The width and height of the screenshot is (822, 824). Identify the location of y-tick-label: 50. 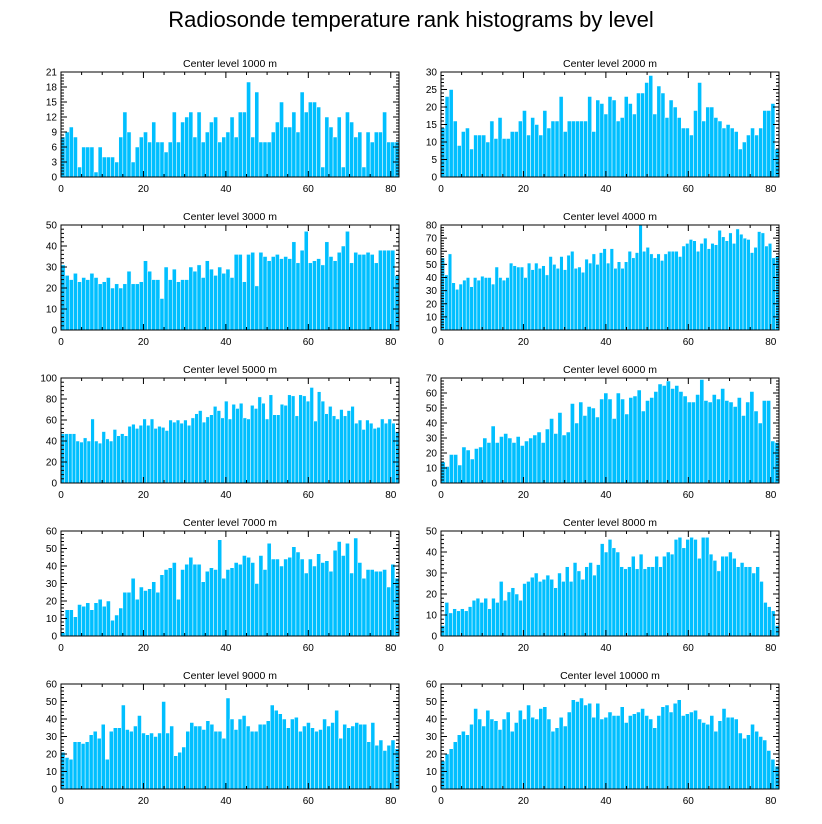
(52, 226).